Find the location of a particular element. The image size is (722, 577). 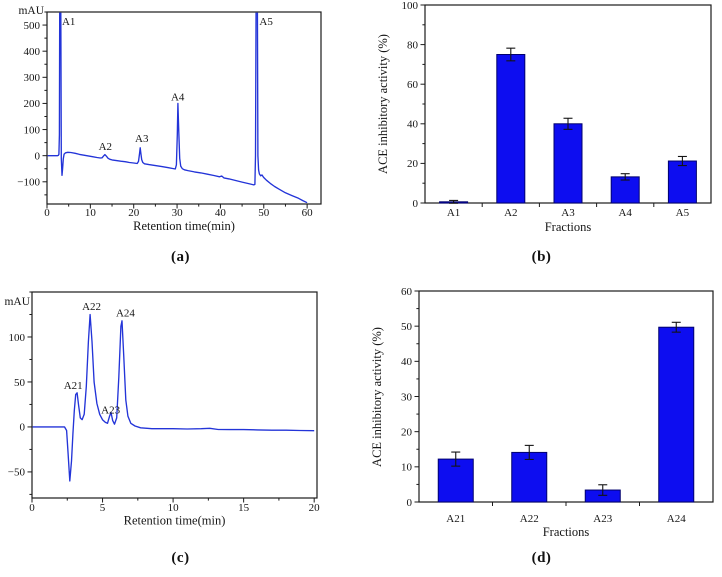

y-tick-label: 30 is located at coordinates (407, 397).